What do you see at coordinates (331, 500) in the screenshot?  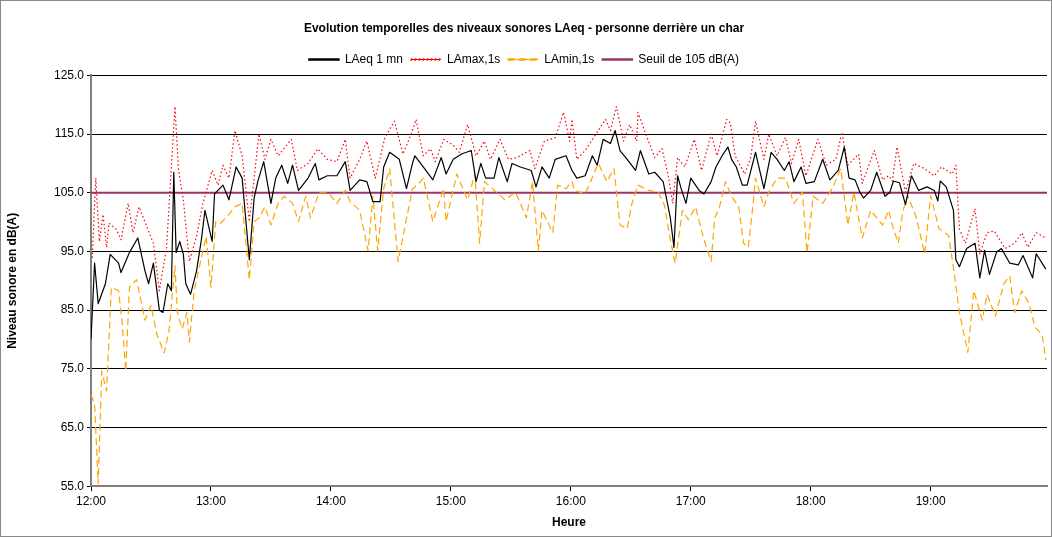 I see `x-tick-label: 14:00` at bounding box center [331, 500].